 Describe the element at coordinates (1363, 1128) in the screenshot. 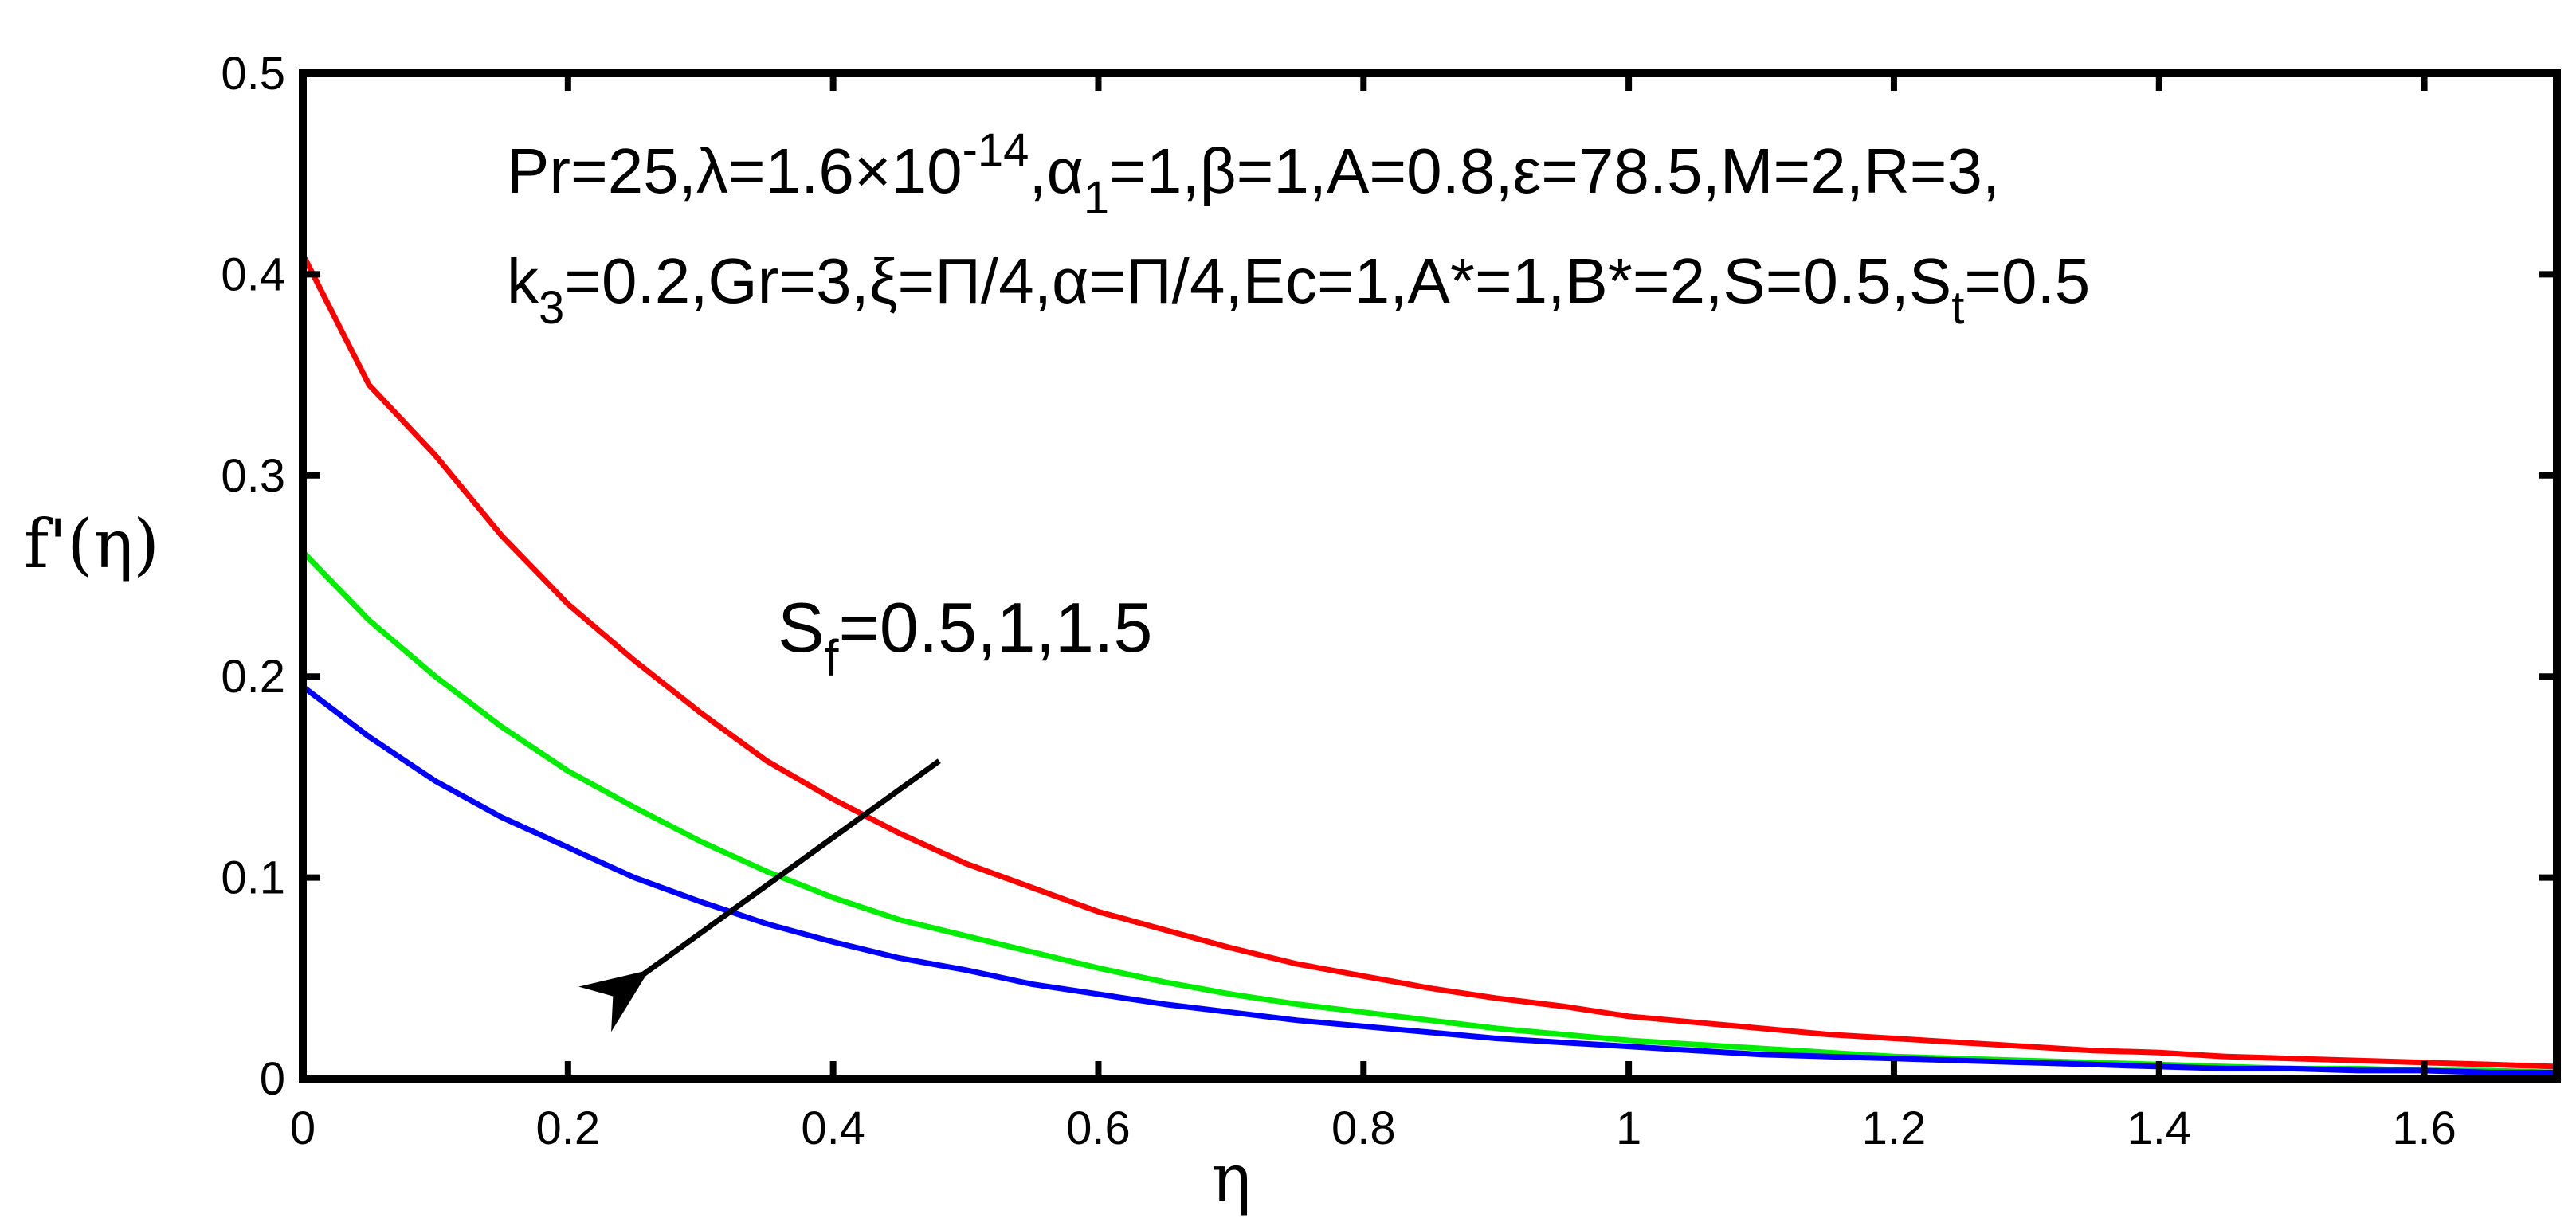

I see `x-tick-label: 0.8` at that location.